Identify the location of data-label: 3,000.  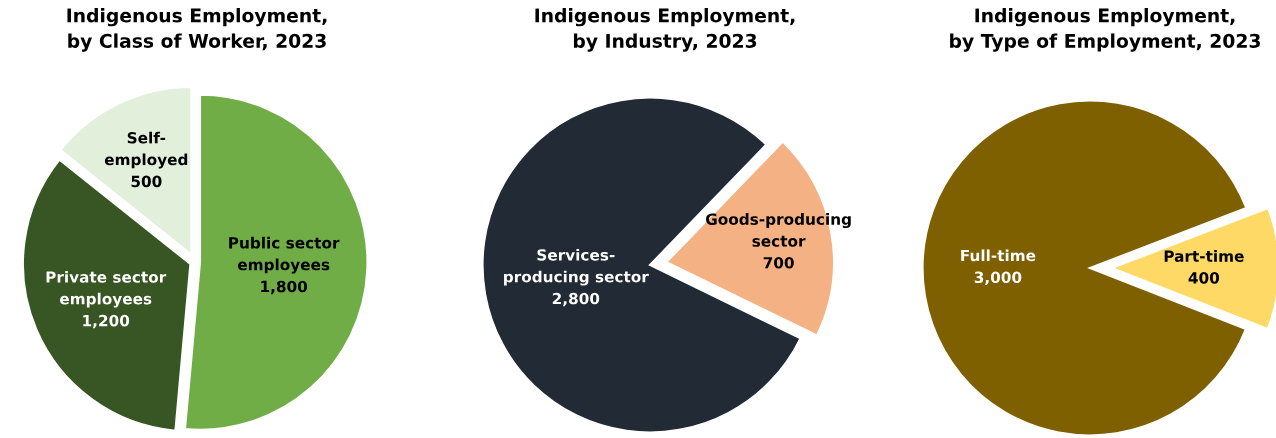
(998, 278).